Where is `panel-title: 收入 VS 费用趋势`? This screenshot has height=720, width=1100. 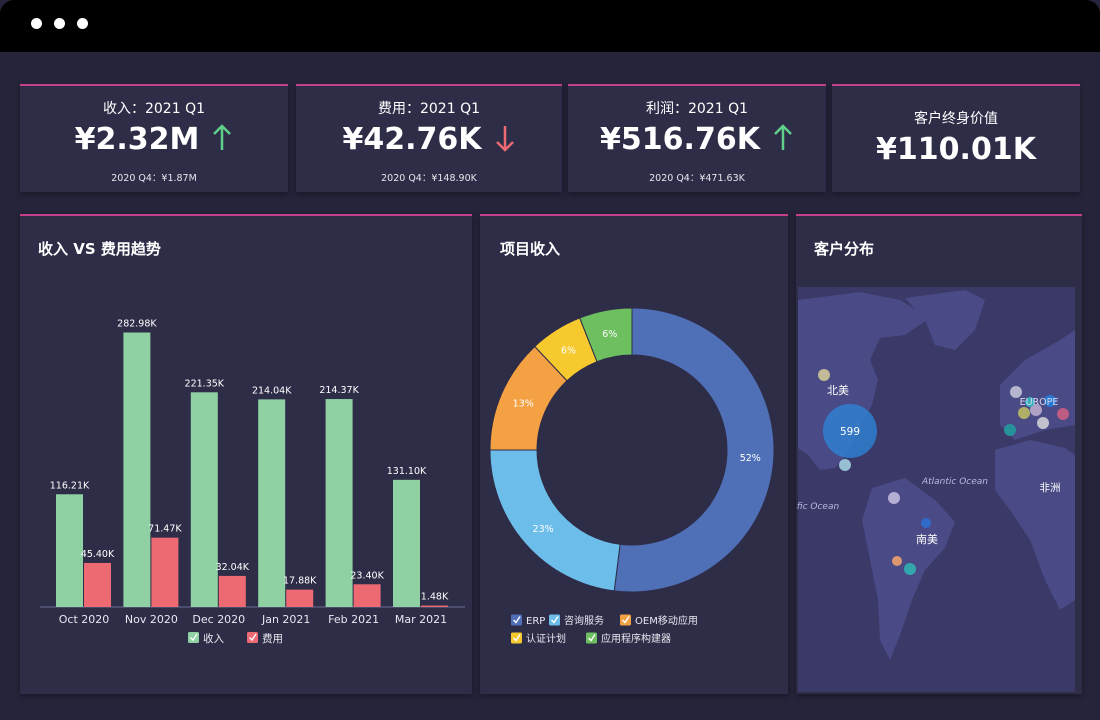
panel-title: 收入 VS 费用趋势 is located at coordinates (99, 249).